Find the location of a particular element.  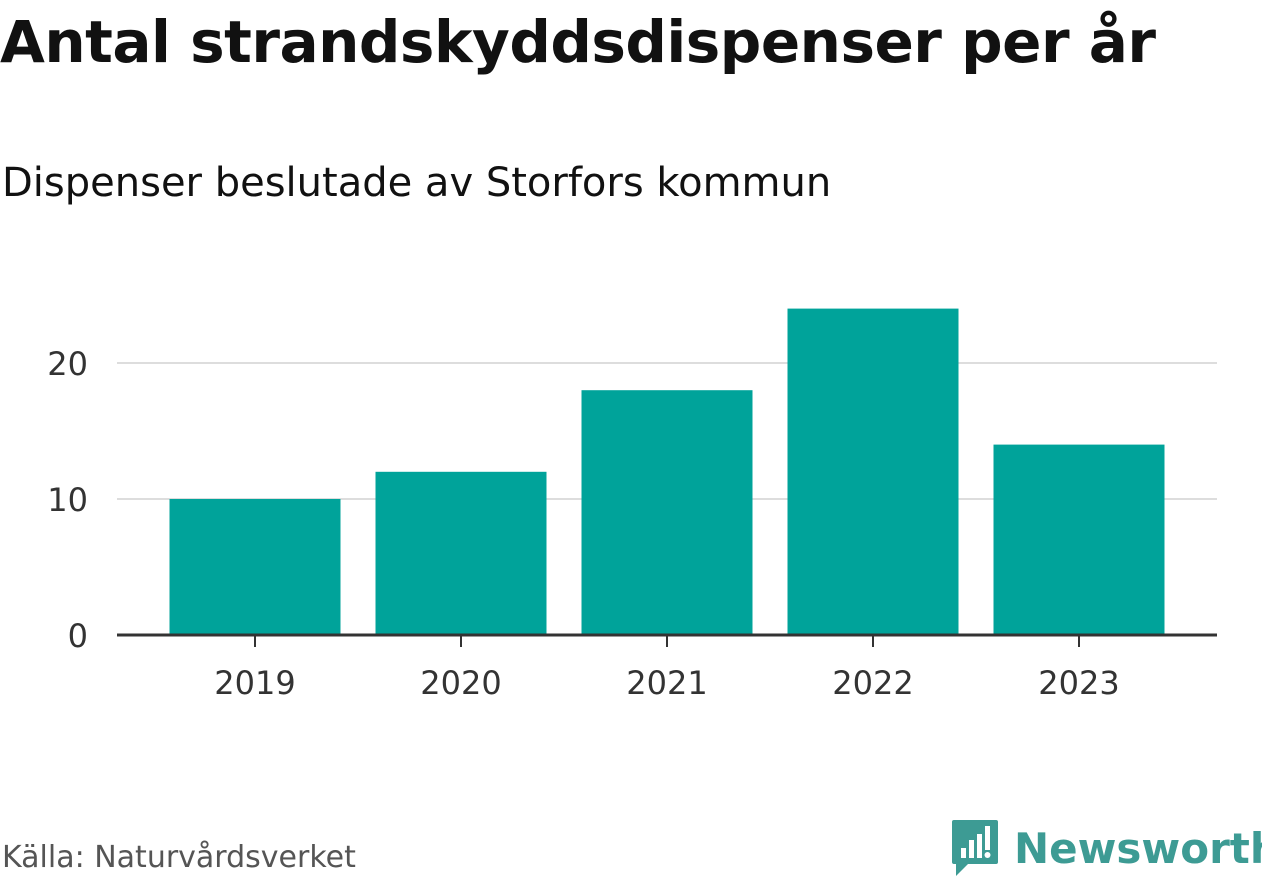

x-tick-labels: 2019 2020 2021 2022 2023 is located at coordinates (666, 683).